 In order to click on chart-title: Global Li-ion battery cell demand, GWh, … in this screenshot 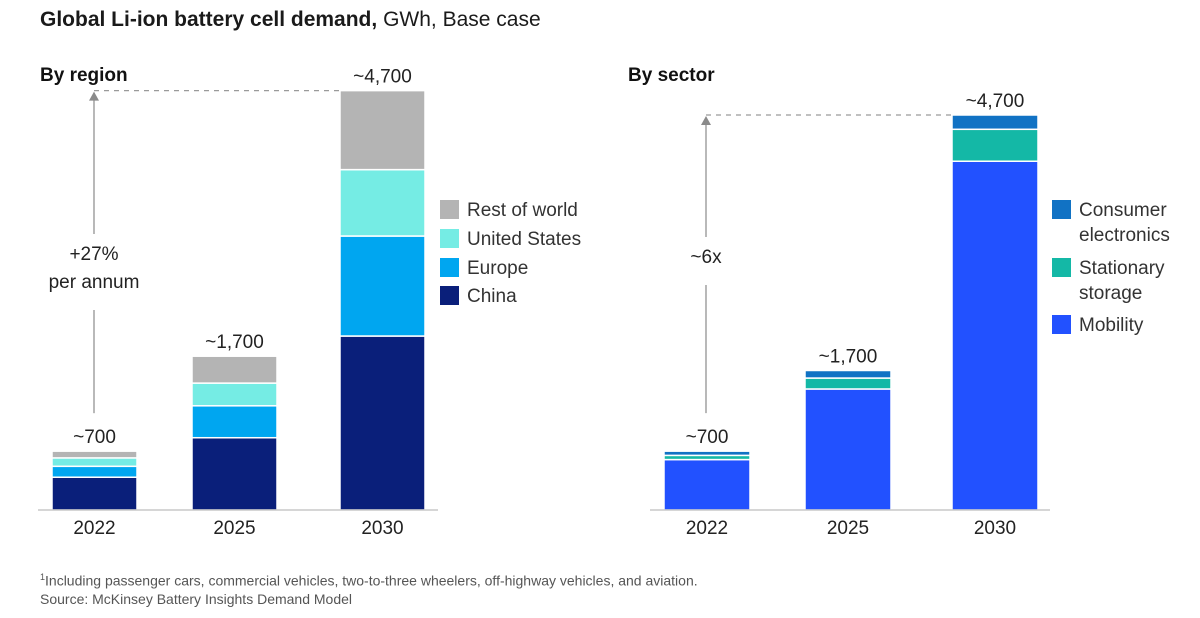, I will do `click(290, 20)`.